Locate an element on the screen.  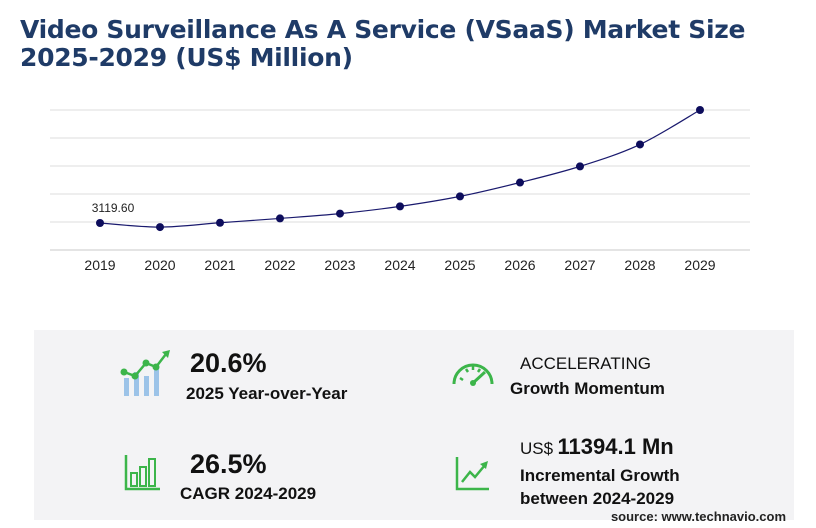
currency-prefix: US$ is located at coordinates (537, 448).